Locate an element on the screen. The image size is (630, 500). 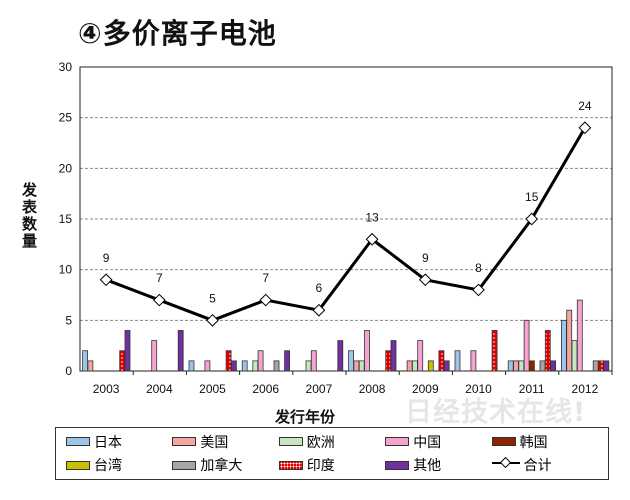
x-tick-label: 2005 is located at coordinates (212, 389).